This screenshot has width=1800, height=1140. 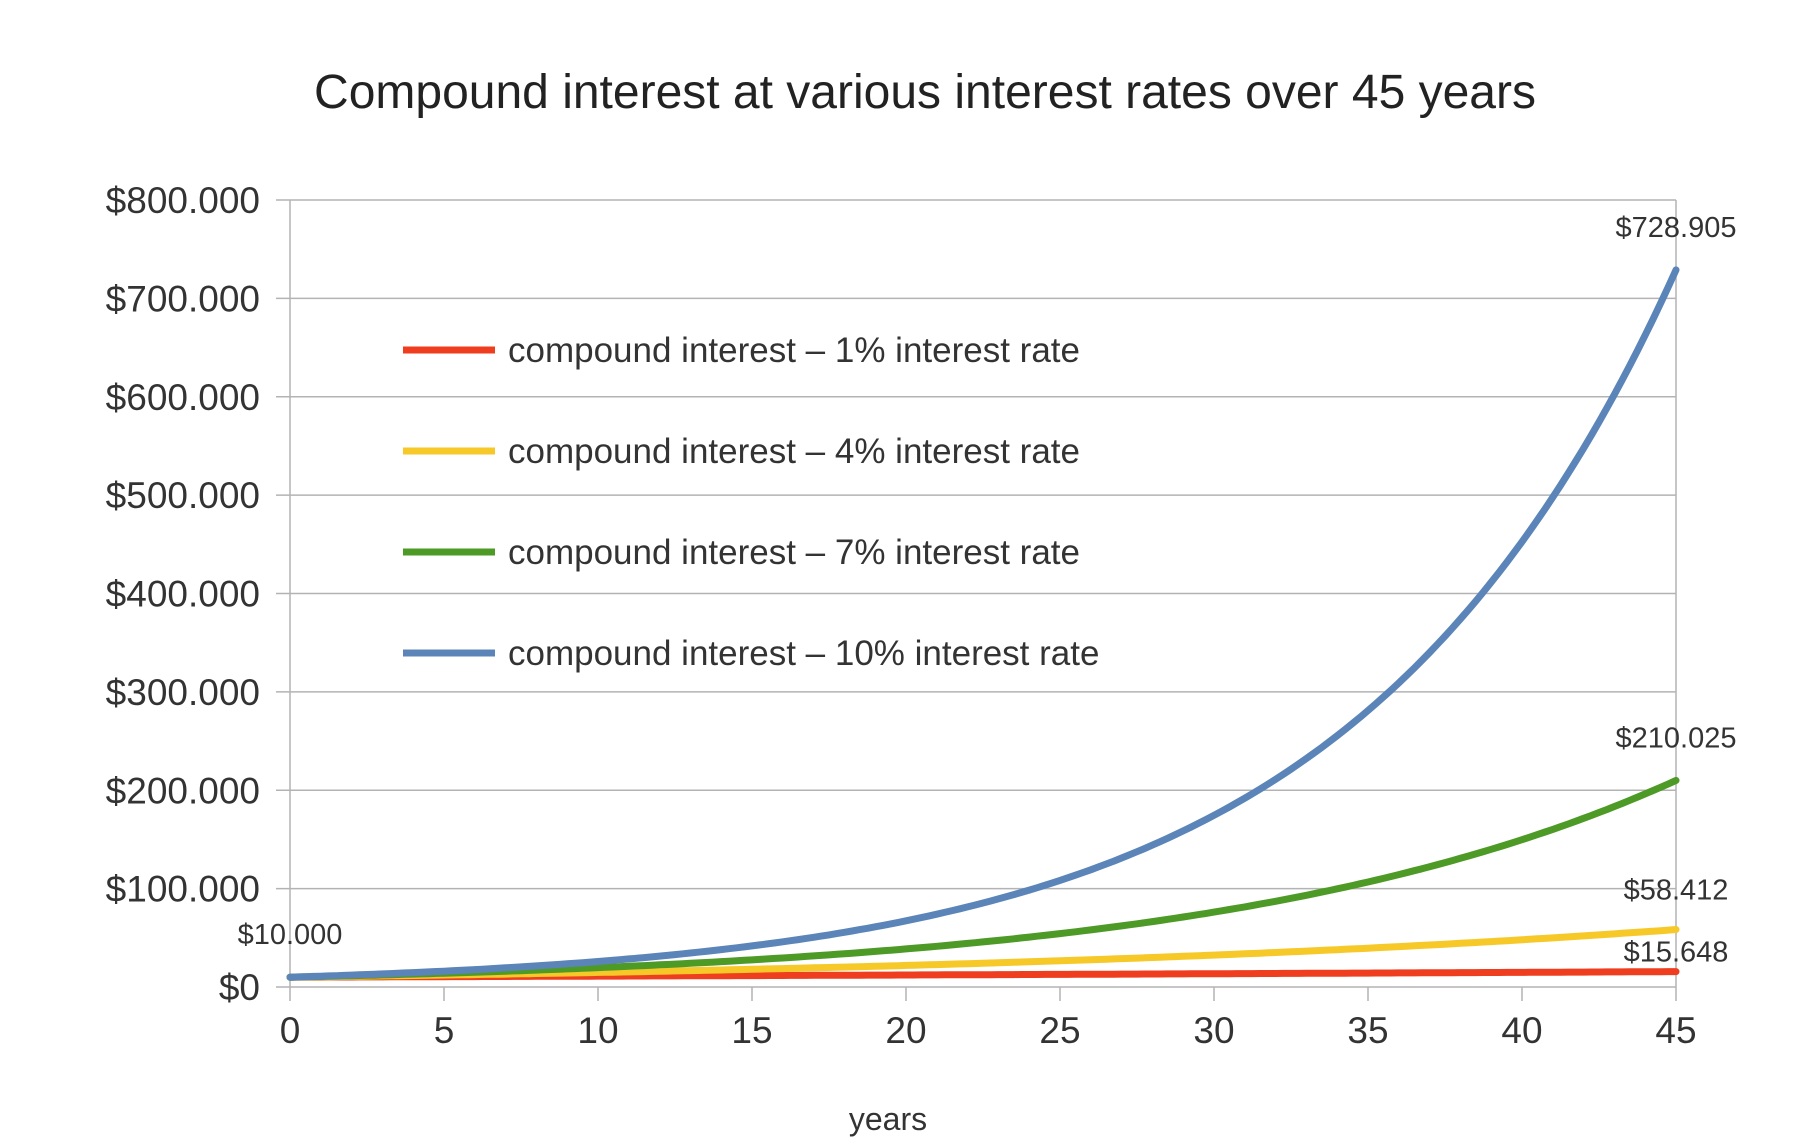 I want to click on x-tick-label: 20, so click(x=905, y=1030).